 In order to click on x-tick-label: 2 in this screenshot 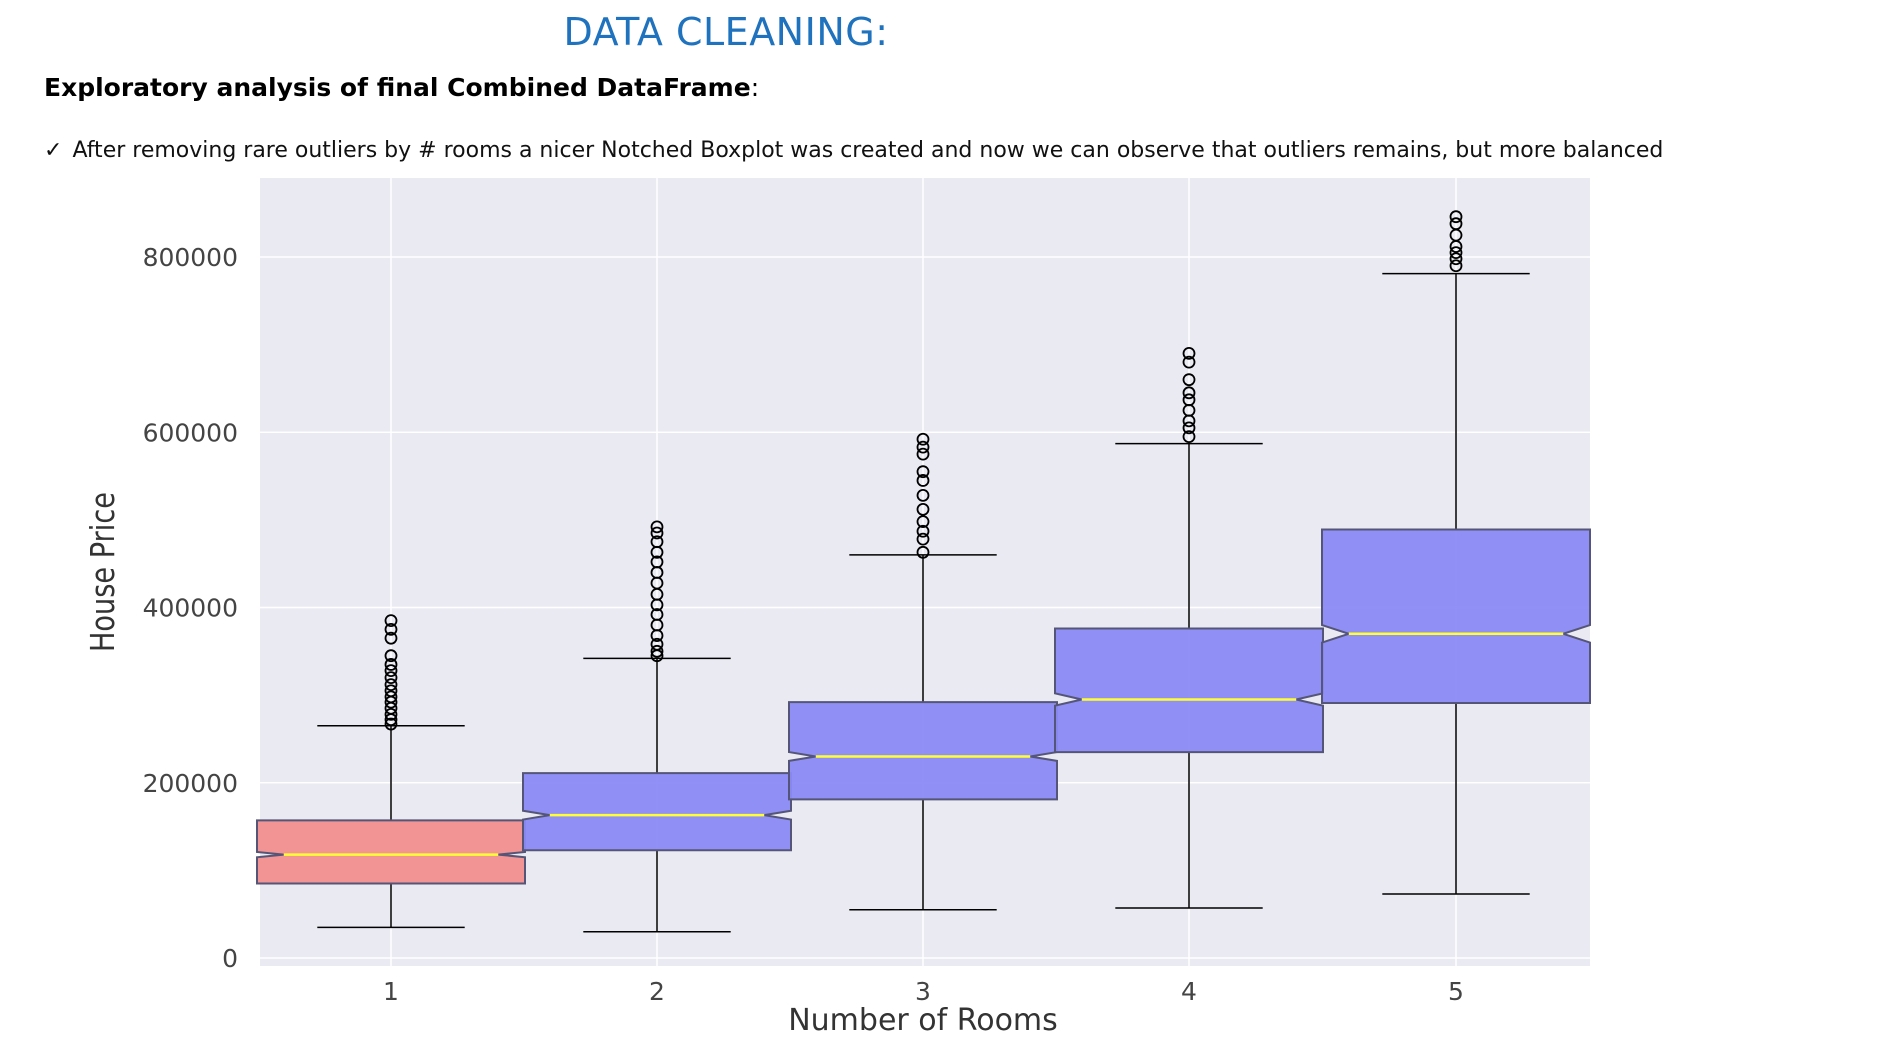, I will do `click(657, 991)`.